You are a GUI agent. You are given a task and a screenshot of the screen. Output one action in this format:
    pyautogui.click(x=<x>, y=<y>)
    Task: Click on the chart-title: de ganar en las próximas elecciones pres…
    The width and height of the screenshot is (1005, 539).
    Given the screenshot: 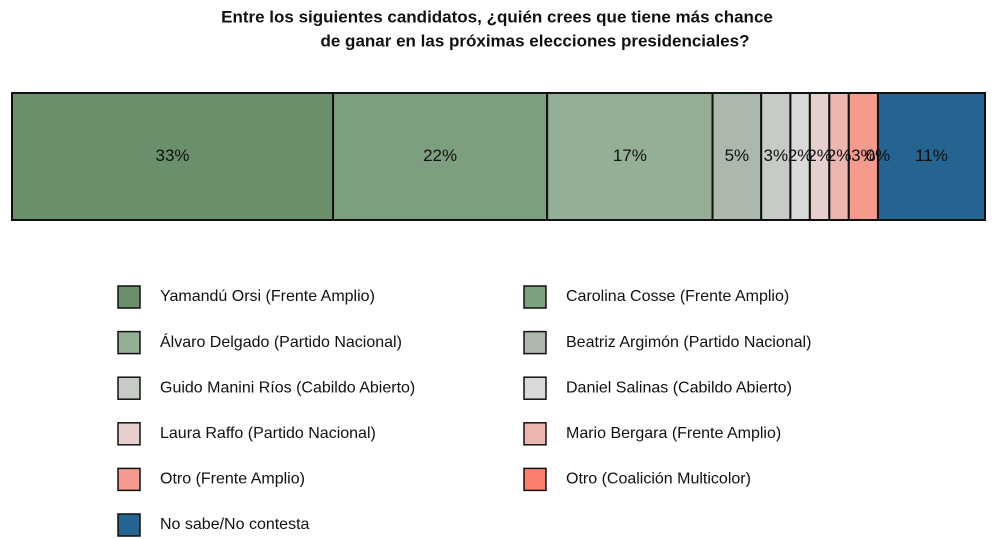 What is the action you would take?
    pyautogui.click(x=535, y=40)
    